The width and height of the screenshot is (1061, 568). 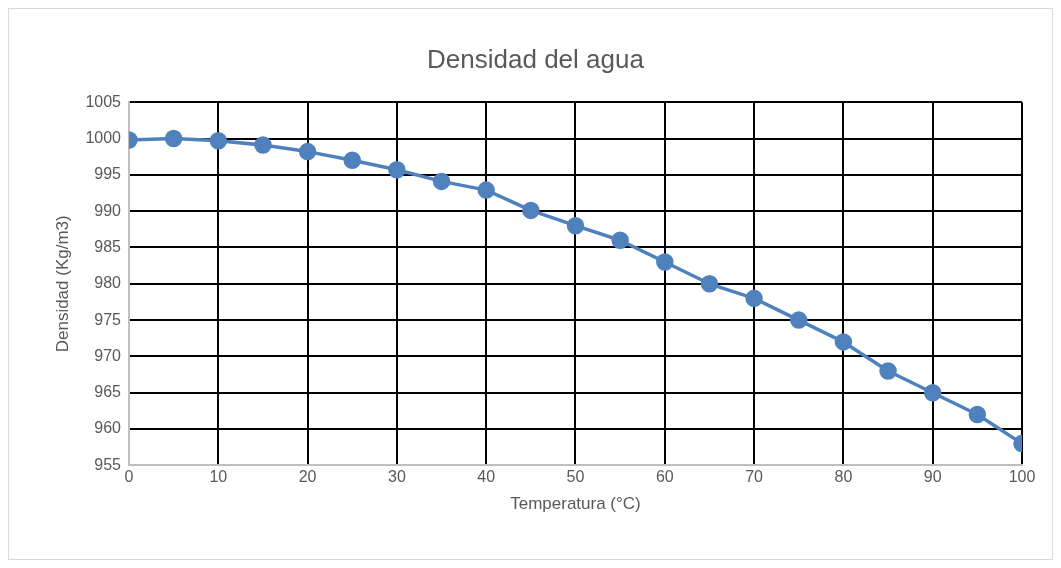 What do you see at coordinates (397, 477) in the screenshot?
I see `x-tick-label: 30` at bounding box center [397, 477].